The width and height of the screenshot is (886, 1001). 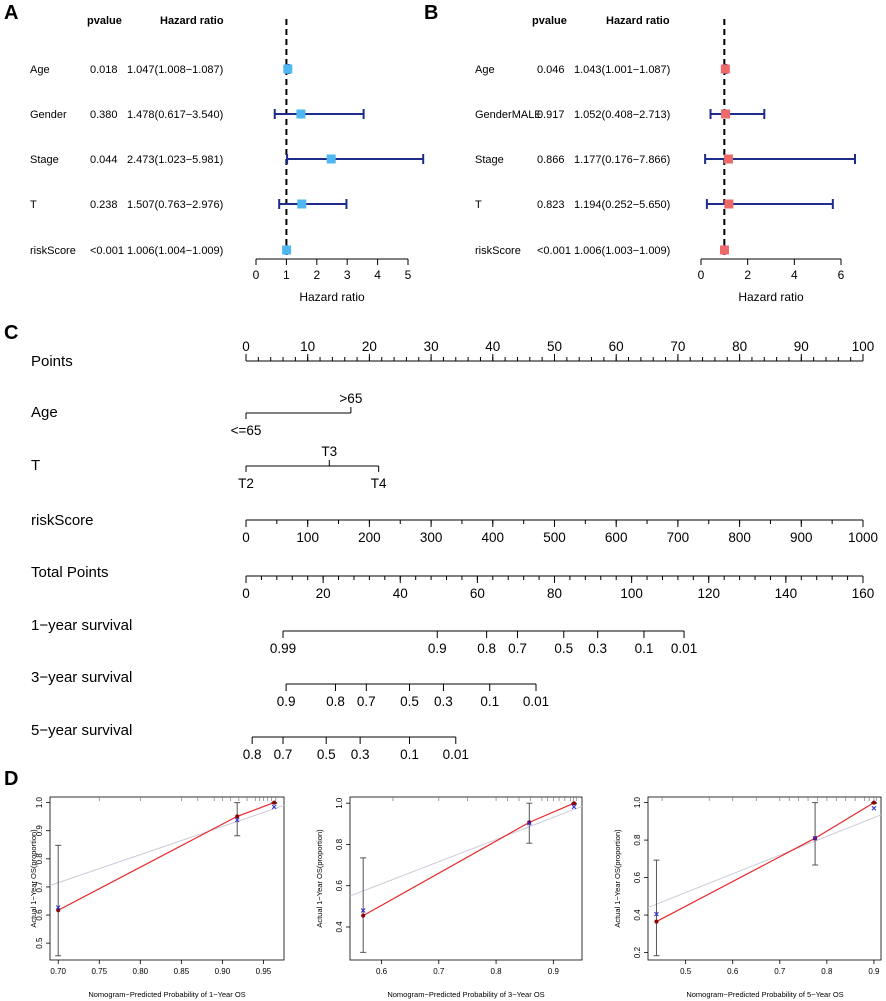 What do you see at coordinates (175, 205) in the screenshot?
I see `forest-row-hr-text: 1.507(0.763−2.976)` at bounding box center [175, 205].